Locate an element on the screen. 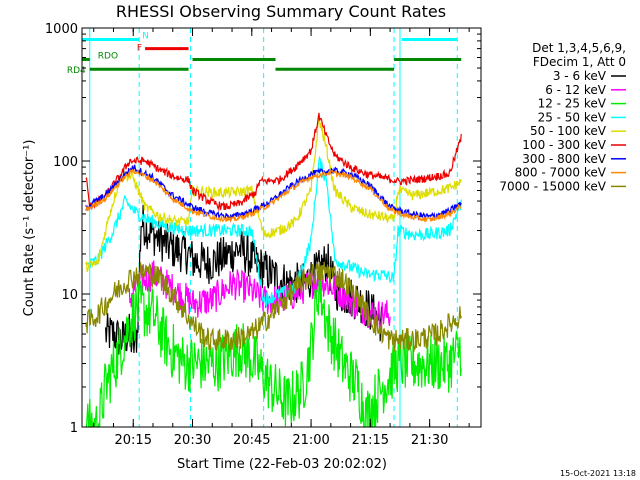 This screenshot has width=640, height=480. legend-header-line-1: Det 1,3,4,5,6,9, is located at coordinates (579, 48).